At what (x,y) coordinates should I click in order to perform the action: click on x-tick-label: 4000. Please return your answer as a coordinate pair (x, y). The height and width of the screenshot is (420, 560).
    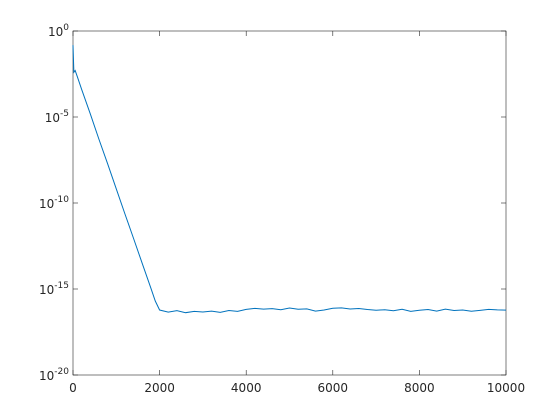
    Looking at the image, I should click on (246, 388).